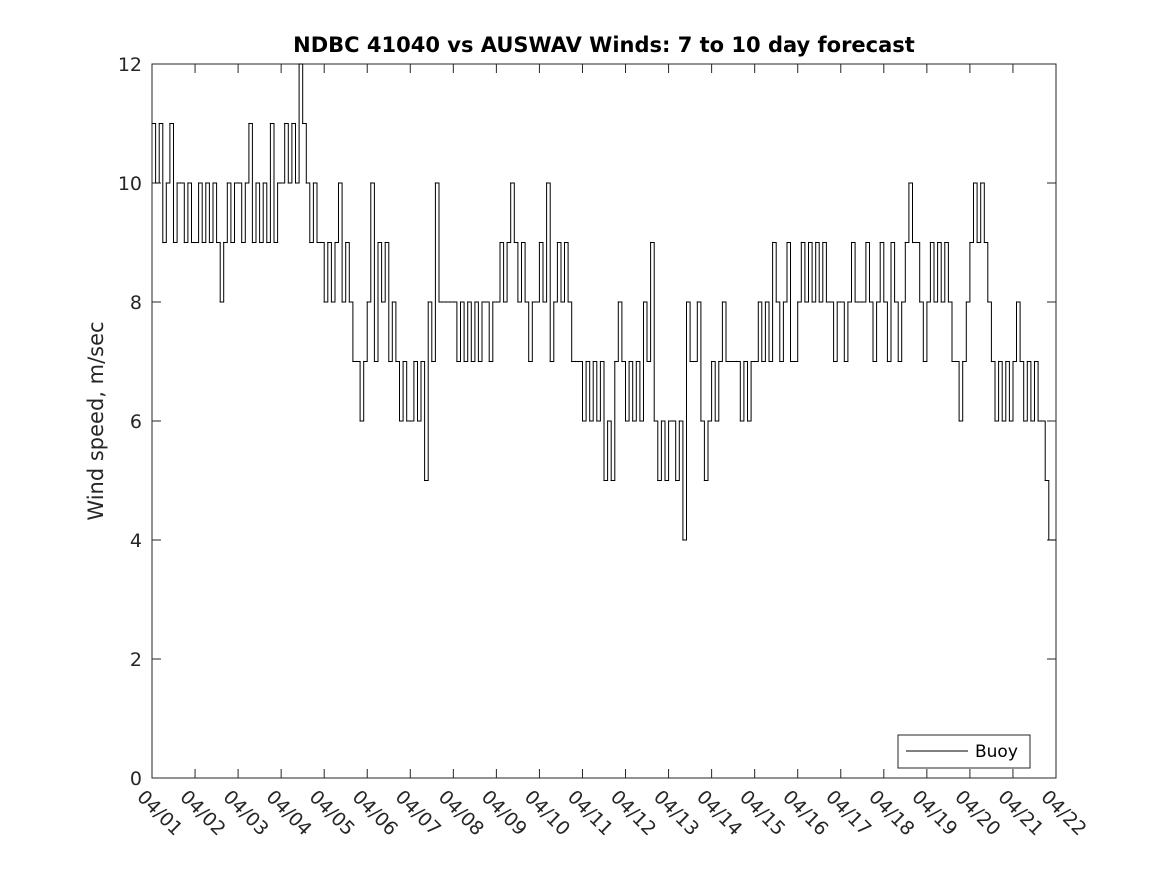 Image resolution: width=1167 pixels, height=875 pixels. What do you see at coordinates (289, 813) in the screenshot?
I see `x-tick-label: 04/04` at bounding box center [289, 813].